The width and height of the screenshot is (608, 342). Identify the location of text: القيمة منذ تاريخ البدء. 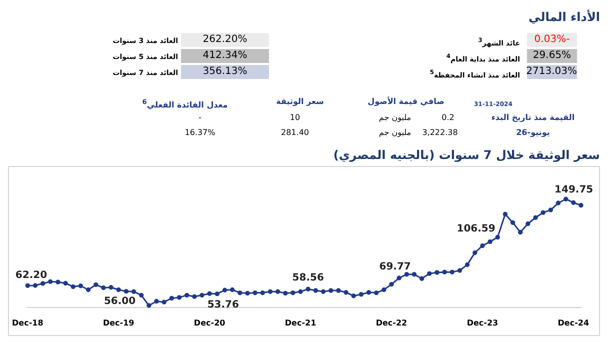
(533, 118).